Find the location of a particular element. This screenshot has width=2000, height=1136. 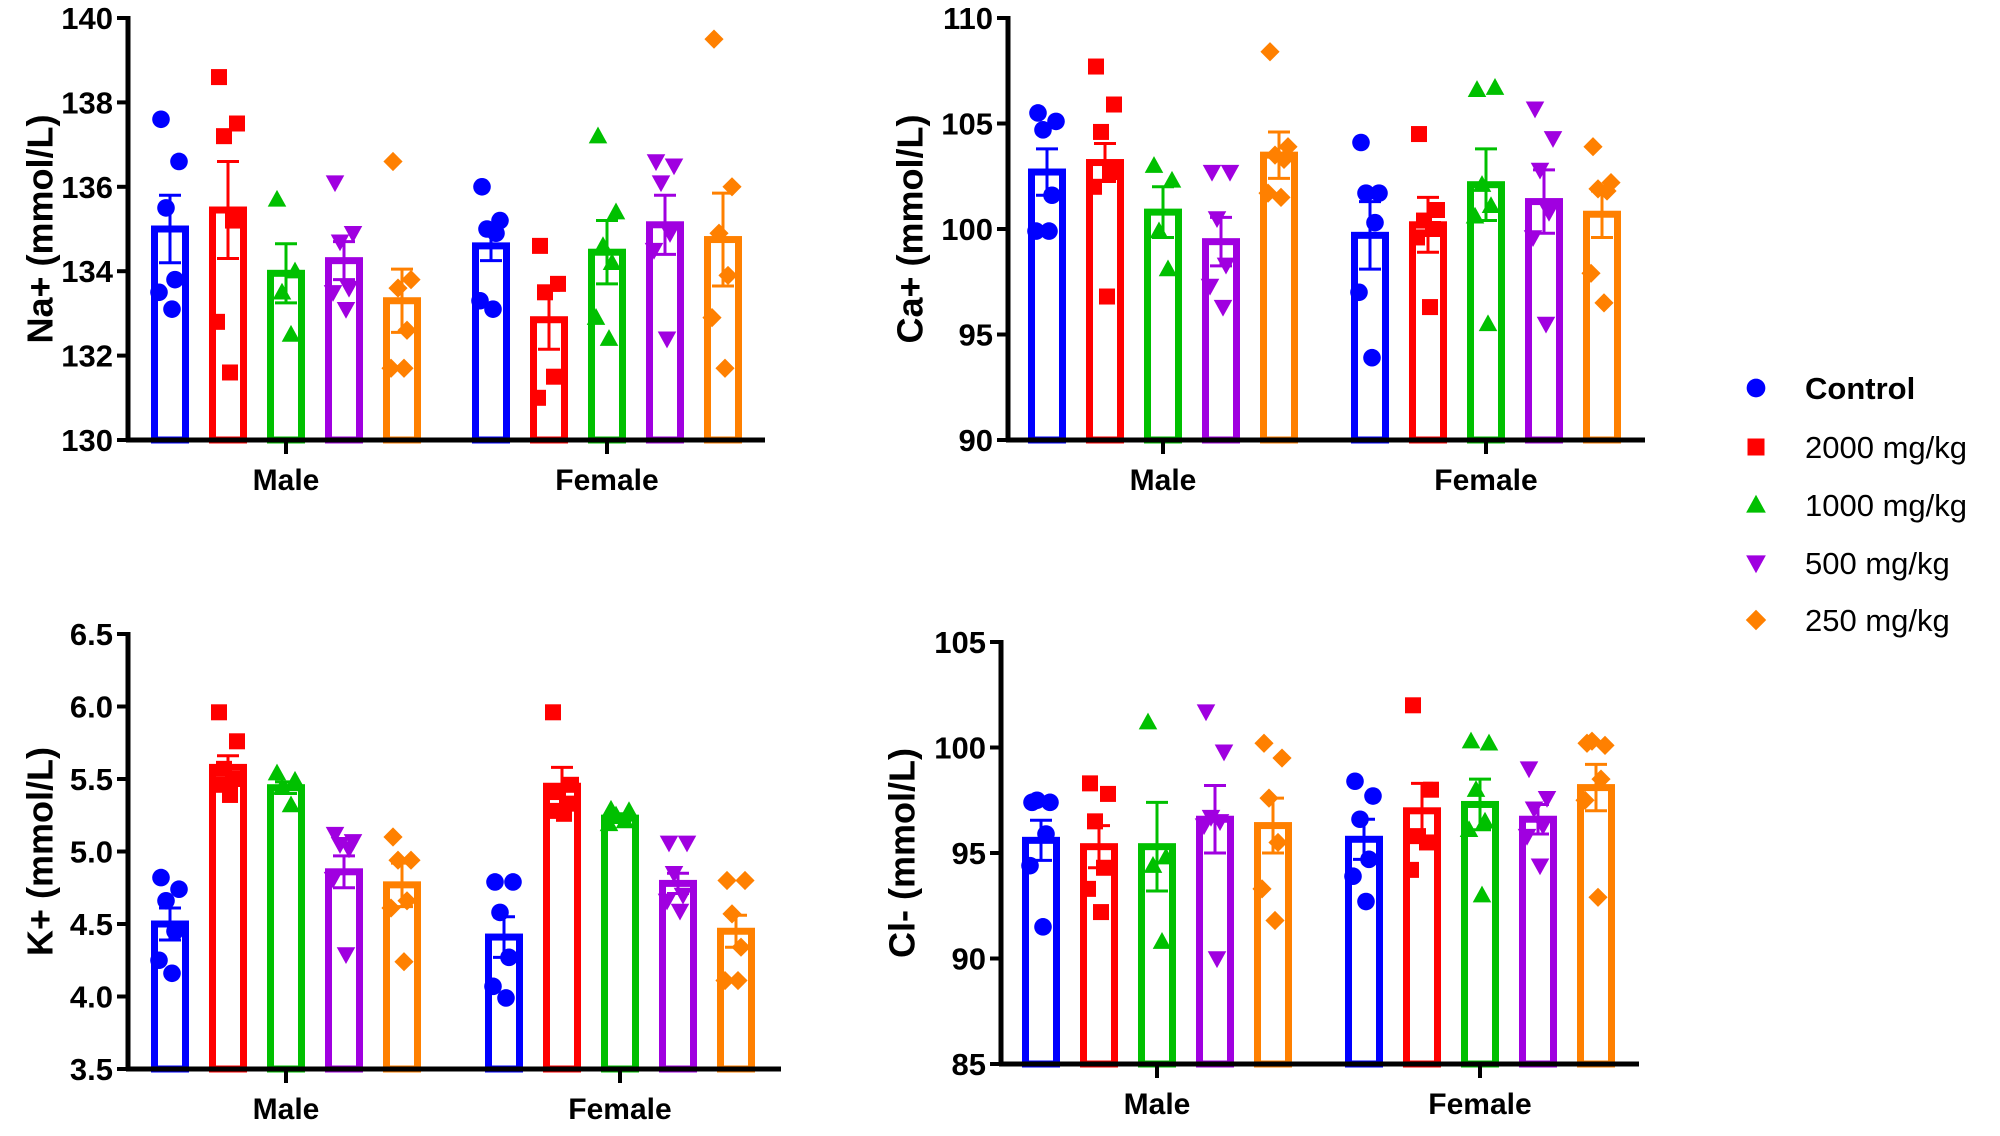

y-tick-label: 105 is located at coordinates (960, 642).